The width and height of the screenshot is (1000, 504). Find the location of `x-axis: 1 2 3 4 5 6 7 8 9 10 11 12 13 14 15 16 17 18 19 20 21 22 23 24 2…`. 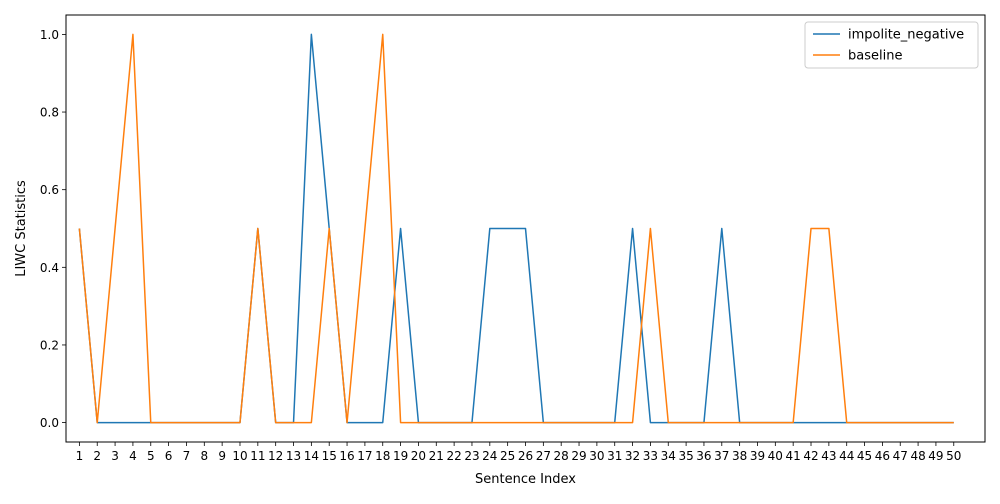

x-axis: 1 2 3 4 5 6 7 8 9 10 11 12 13 14 15 16 17 18 19 20 21 22 23 24 2… is located at coordinates (518, 452).